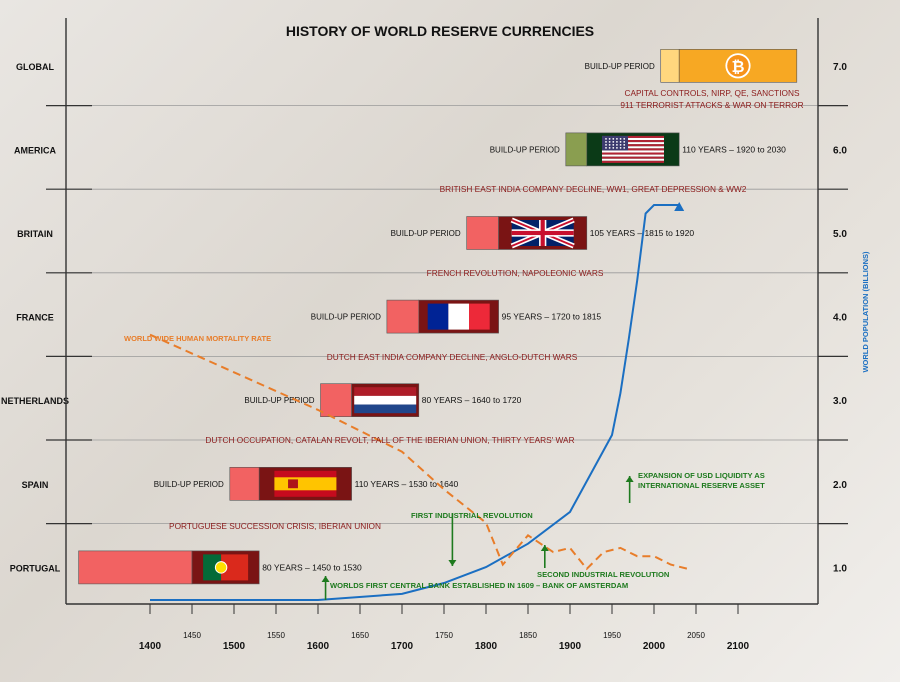 This screenshot has width=900, height=682. What do you see at coordinates (472, 538) in the screenshot?
I see `milestone: FIRST INDUSTRIAL REVOLUTION` at bounding box center [472, 538].